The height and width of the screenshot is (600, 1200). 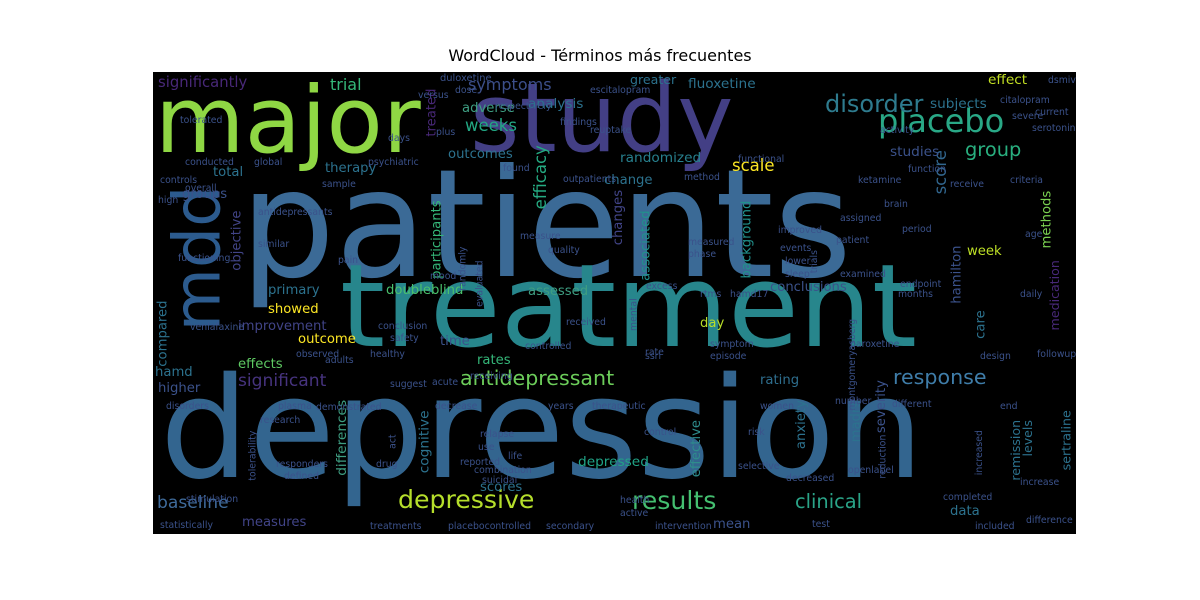 What do you see at coordinates (798, 261) in the screenshot?
I see `word-lower: lower` at bounding box center [798, 261].